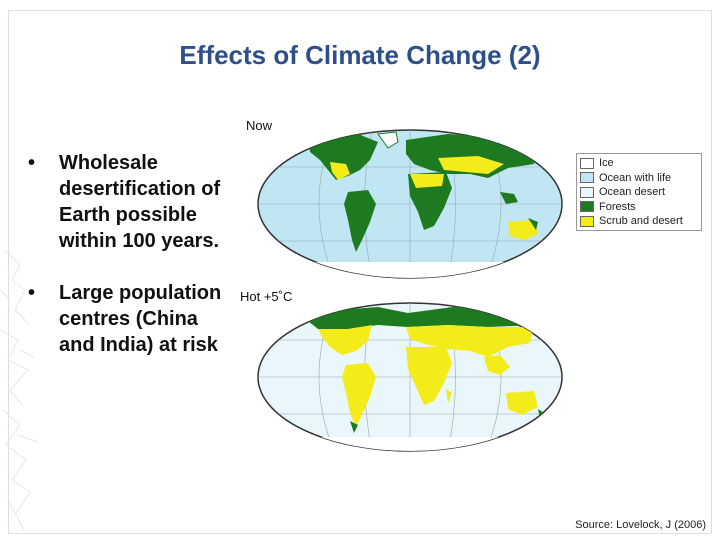  I want to click on legend-label-scrub-desert: Scrub and desert, so click(641, 221).